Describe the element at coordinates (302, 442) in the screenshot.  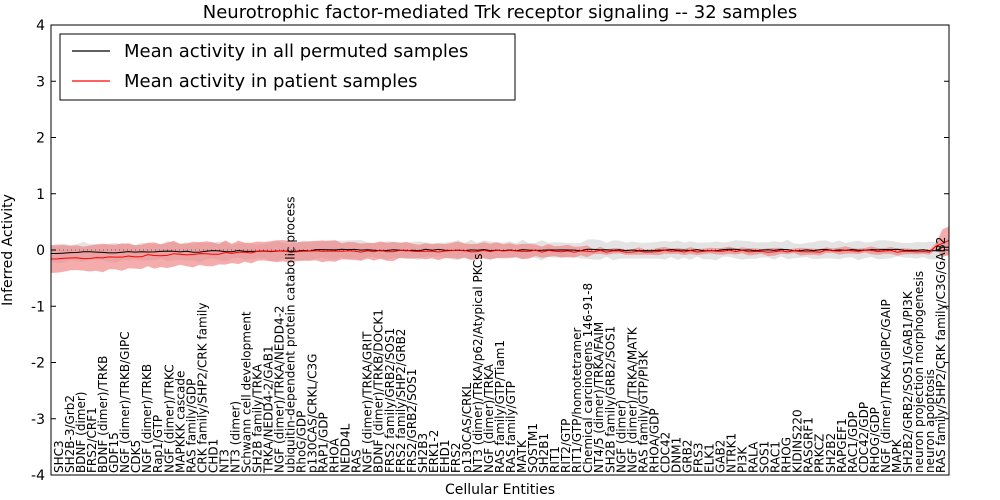
I see `entity-label: RhoG/GDP` at that location.